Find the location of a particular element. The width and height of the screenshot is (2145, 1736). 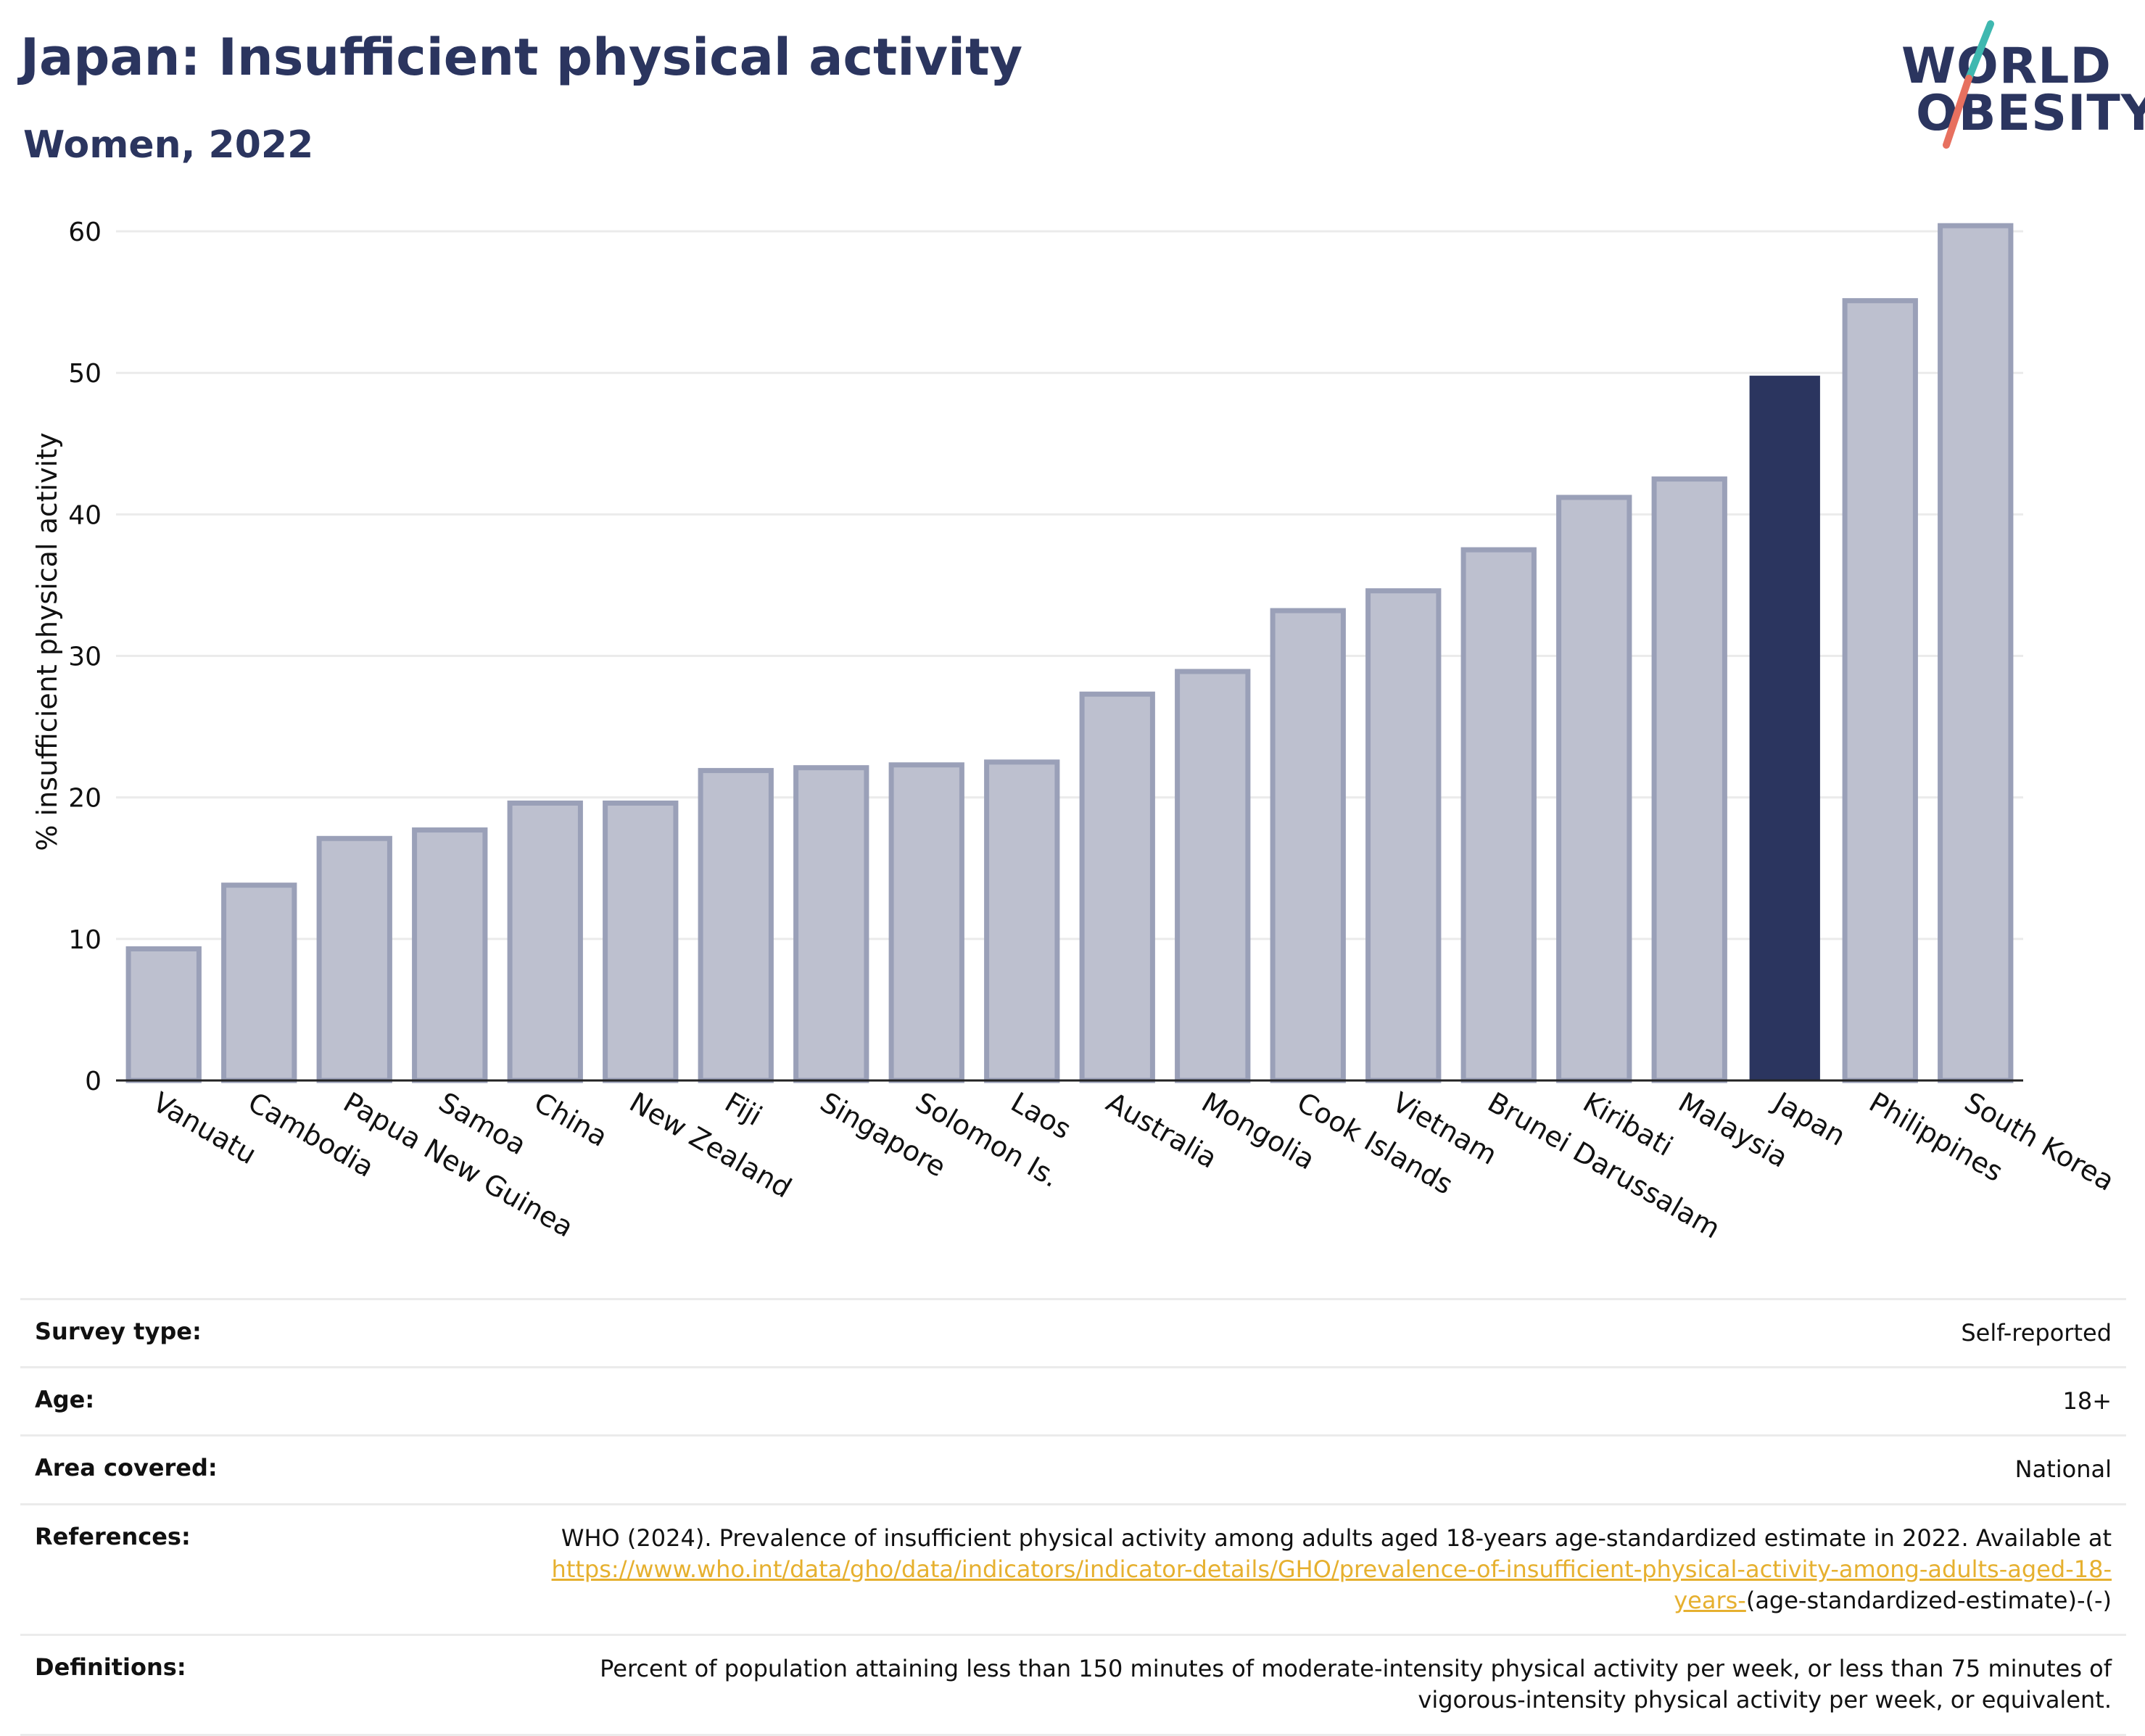

meta-row-area-covered: Area covered: National is located at coordinates (1073, 1468).